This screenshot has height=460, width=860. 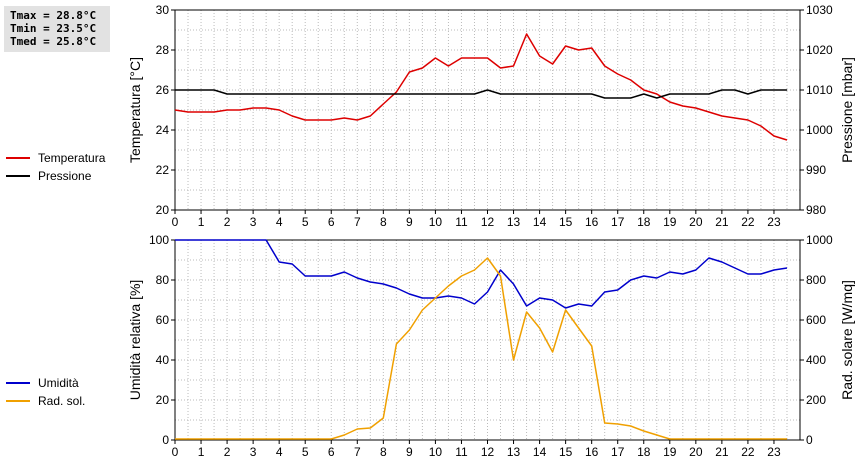 What do you see at coordinates (816, 320) in the screenshot?
I see `y-tick-label-right: 600` at bounding box center [816, 320].